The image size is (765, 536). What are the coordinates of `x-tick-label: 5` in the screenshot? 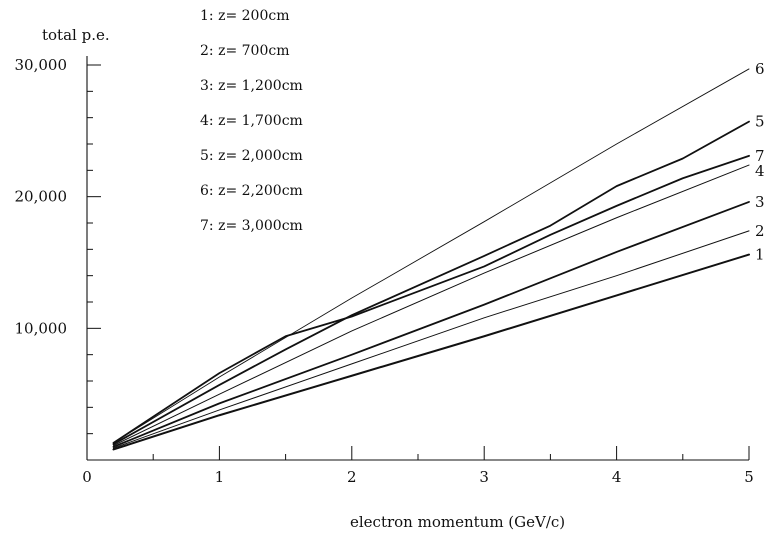 It's located at (749, 477).